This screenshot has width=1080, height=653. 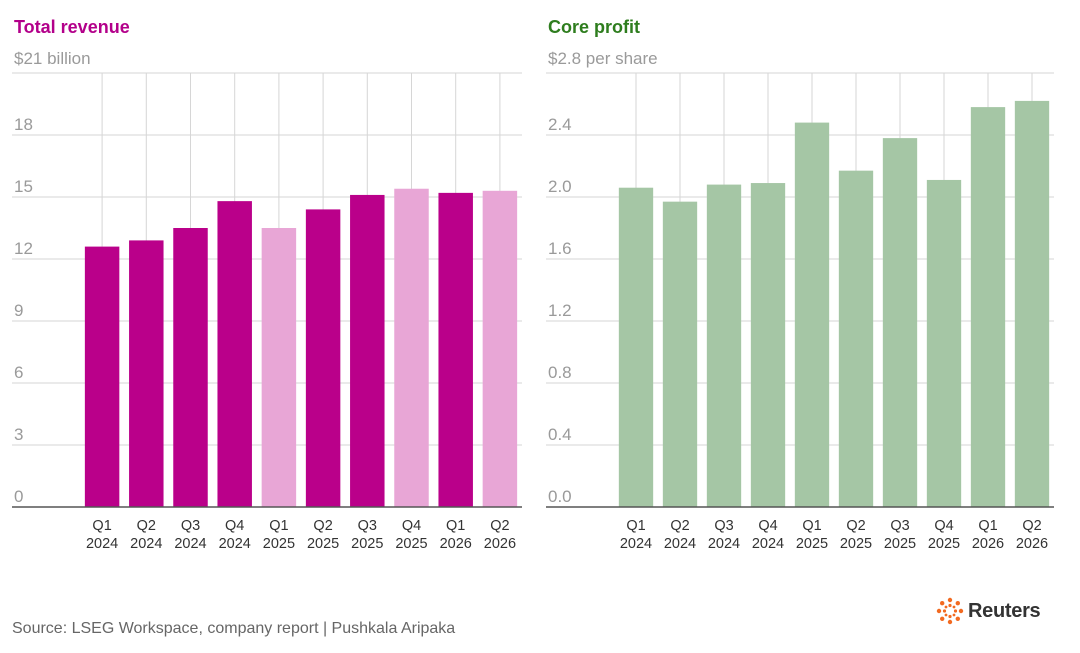 I want to click on reuters-logo-text: Reuters, so click(x=1004, y=610).